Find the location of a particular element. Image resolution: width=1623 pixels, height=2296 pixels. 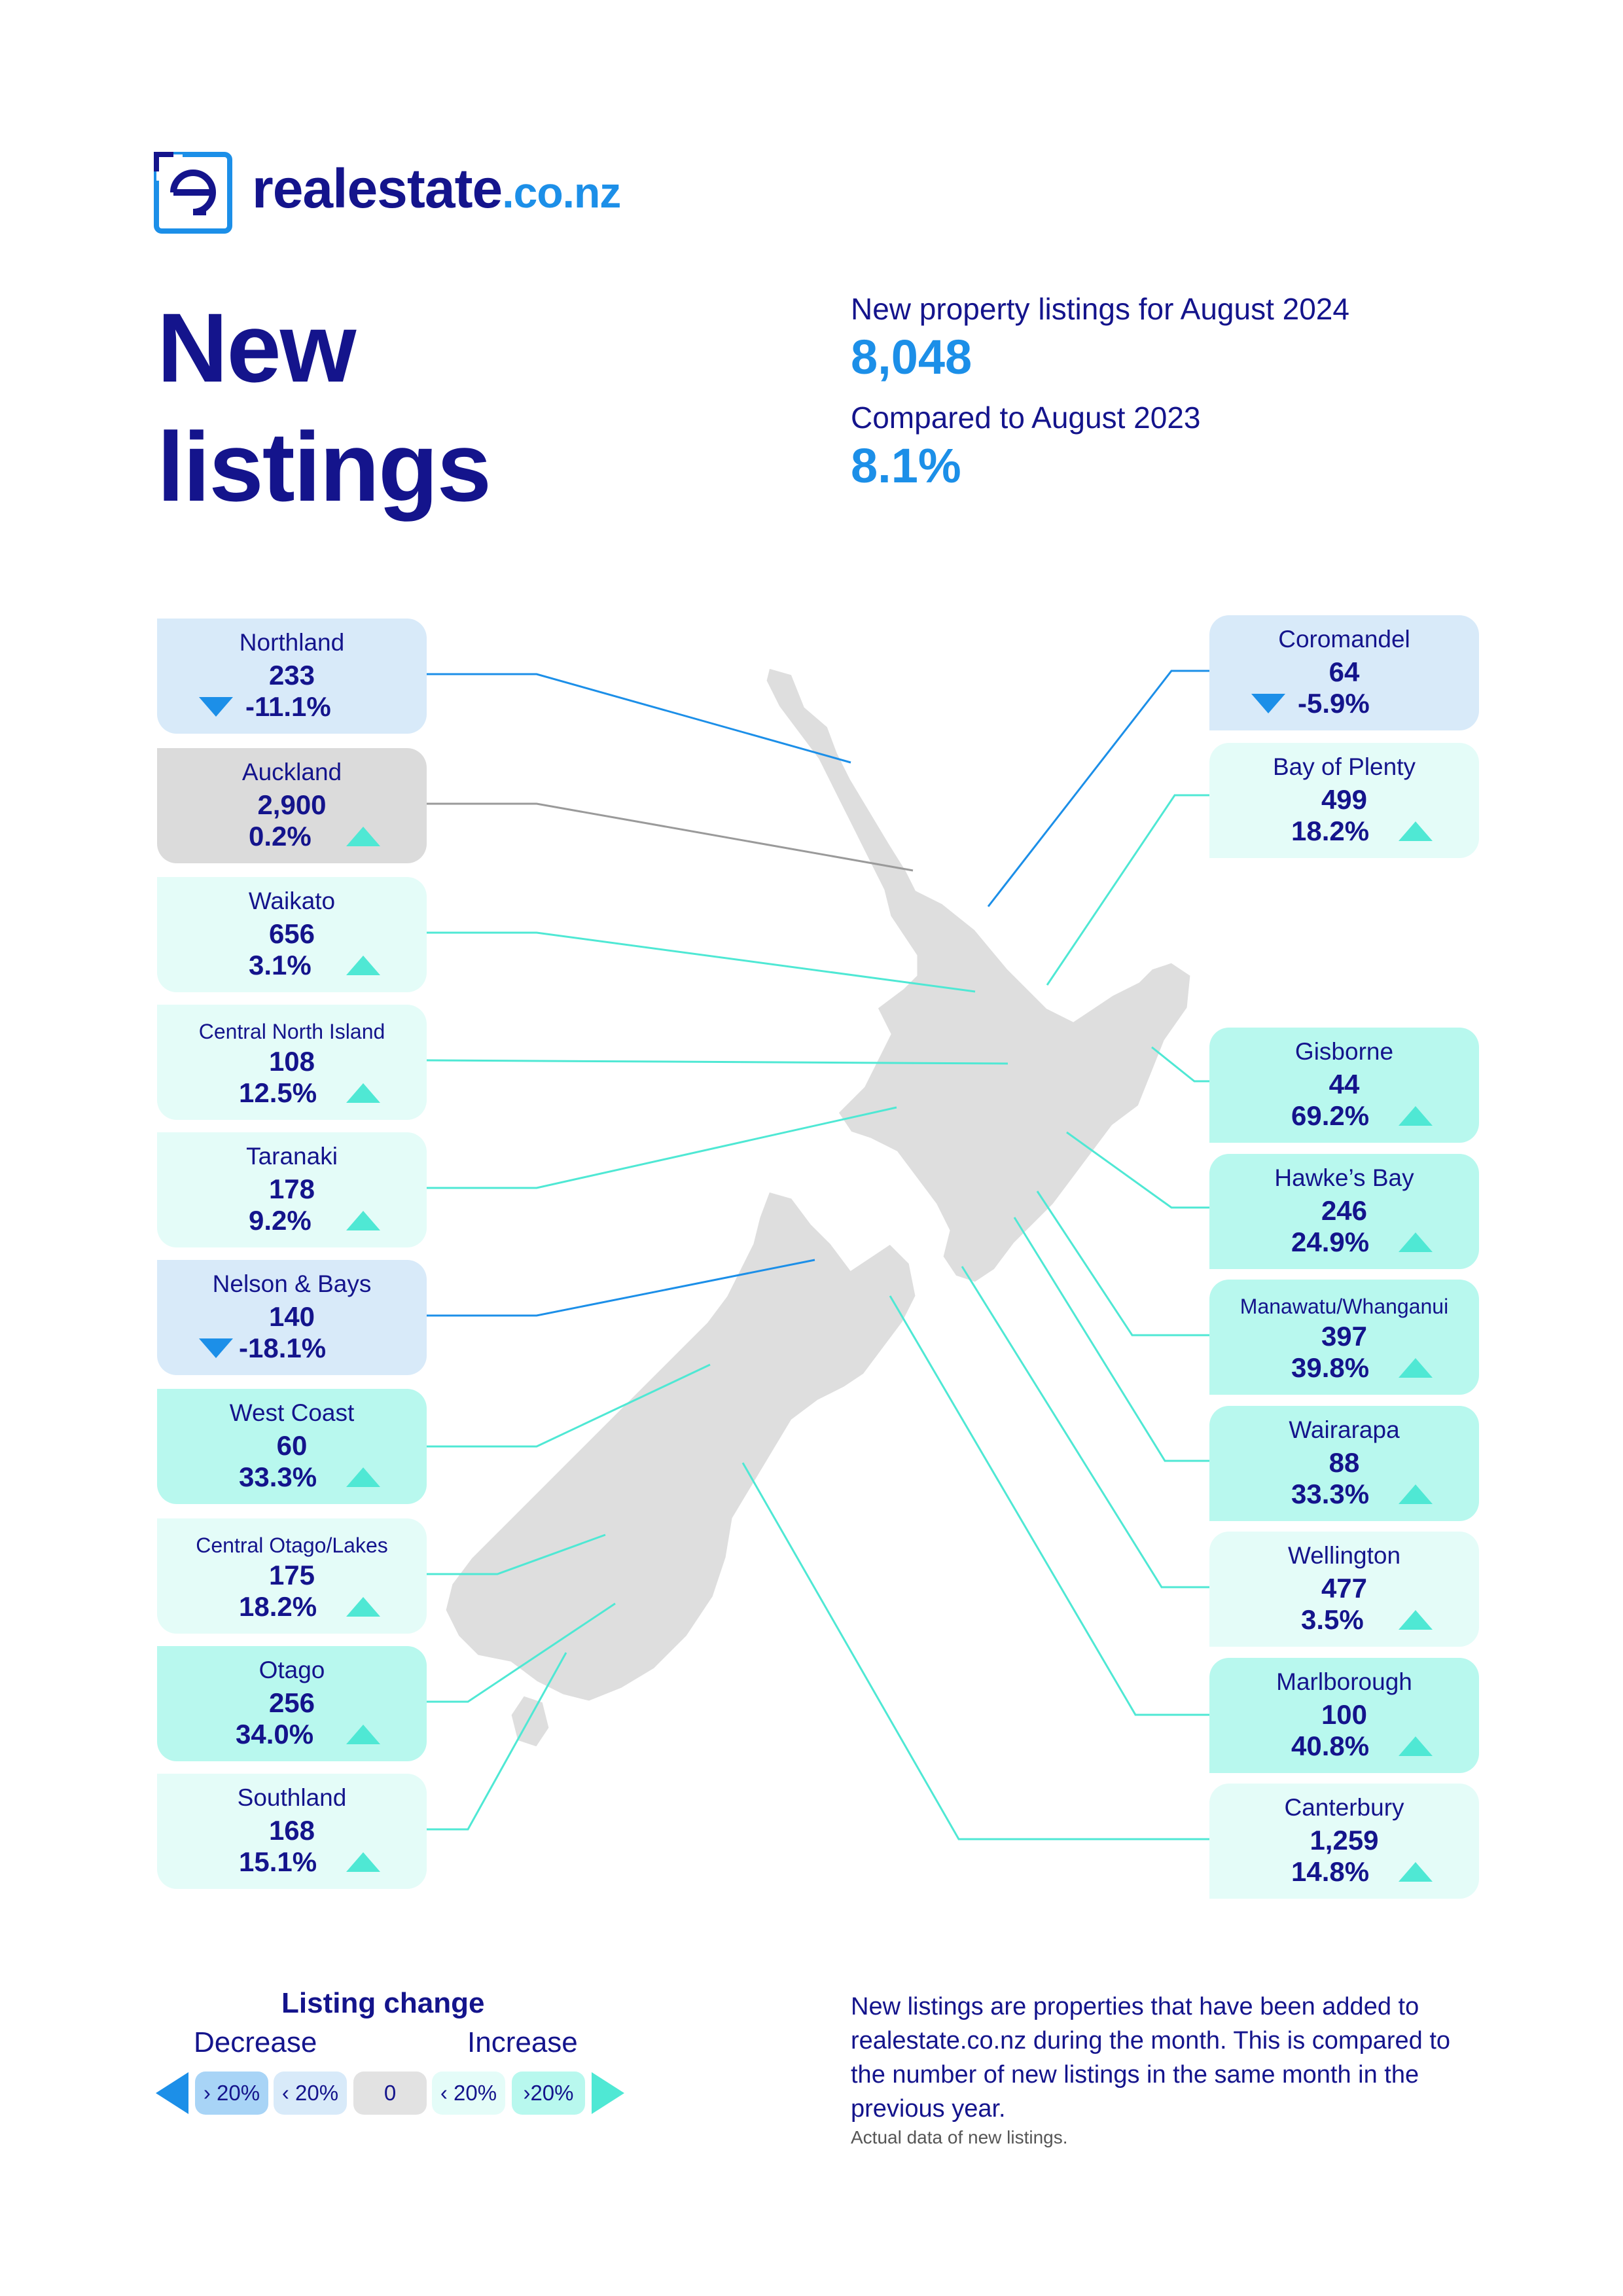

region-card-central-otago-lakes: Central Otago/Lakes 175 18.2% is located at coordinates (292, 1576).